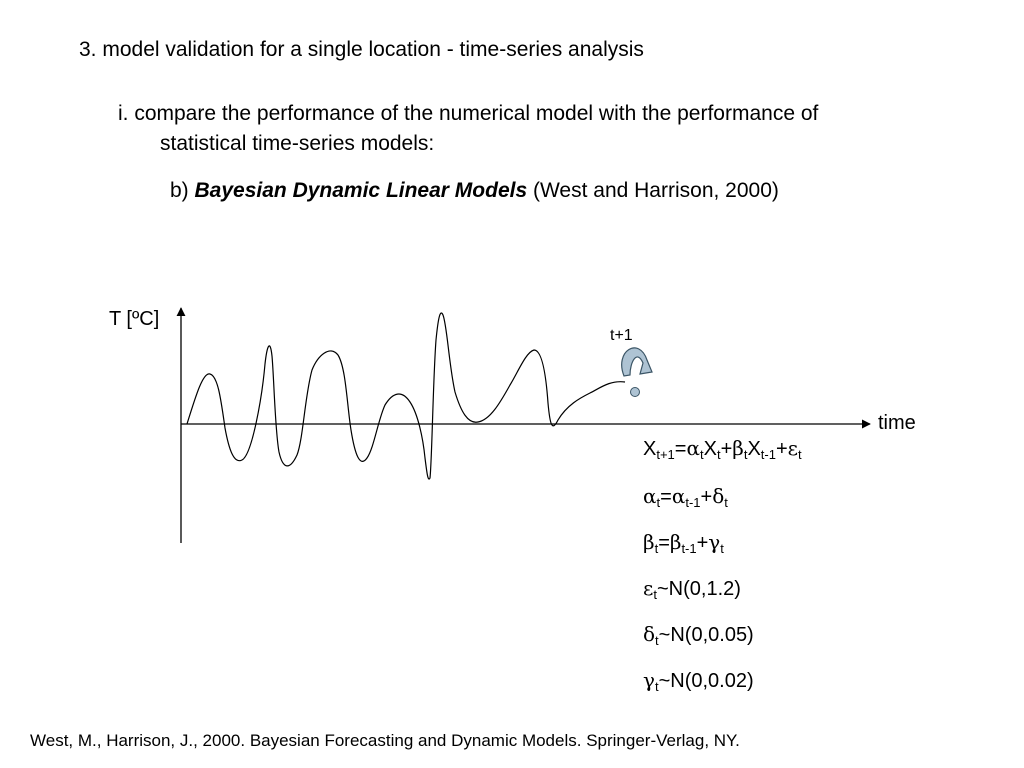 The height and width of the screenshot is (768, 1024). I want to click on y-axis-label: T [ºC], so click(134, 319).